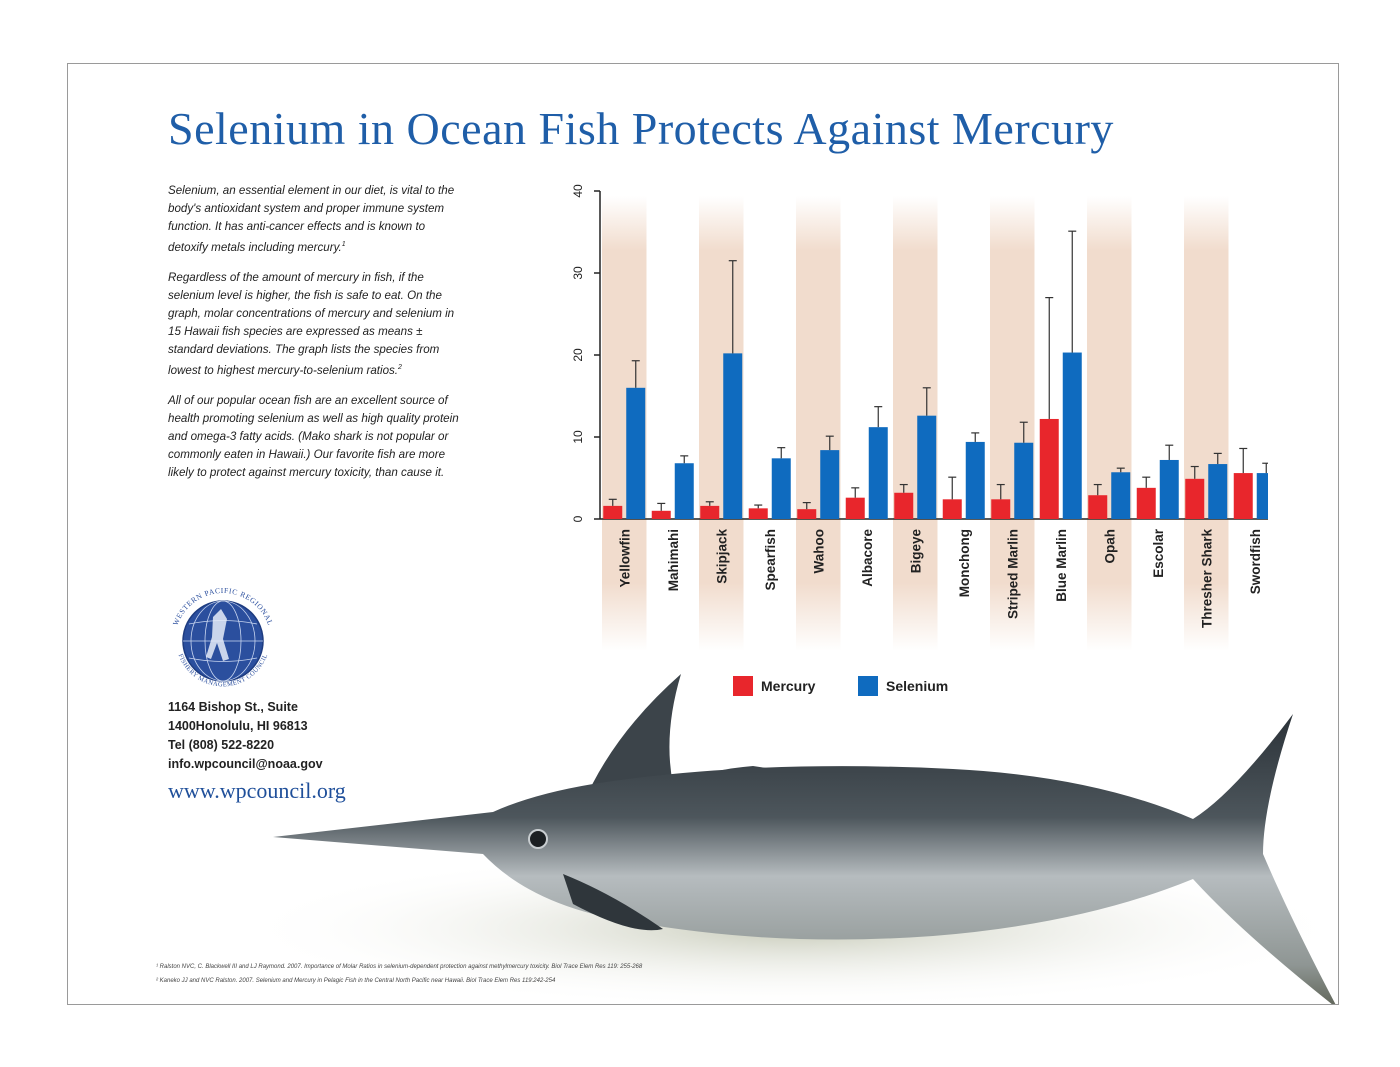 This screenshot has width=1400, height=1067. Describe the element at coordinates (238, 726) in the screenshot. I see `address-line-2: 1400Honolulu, HI 96813` at that location.